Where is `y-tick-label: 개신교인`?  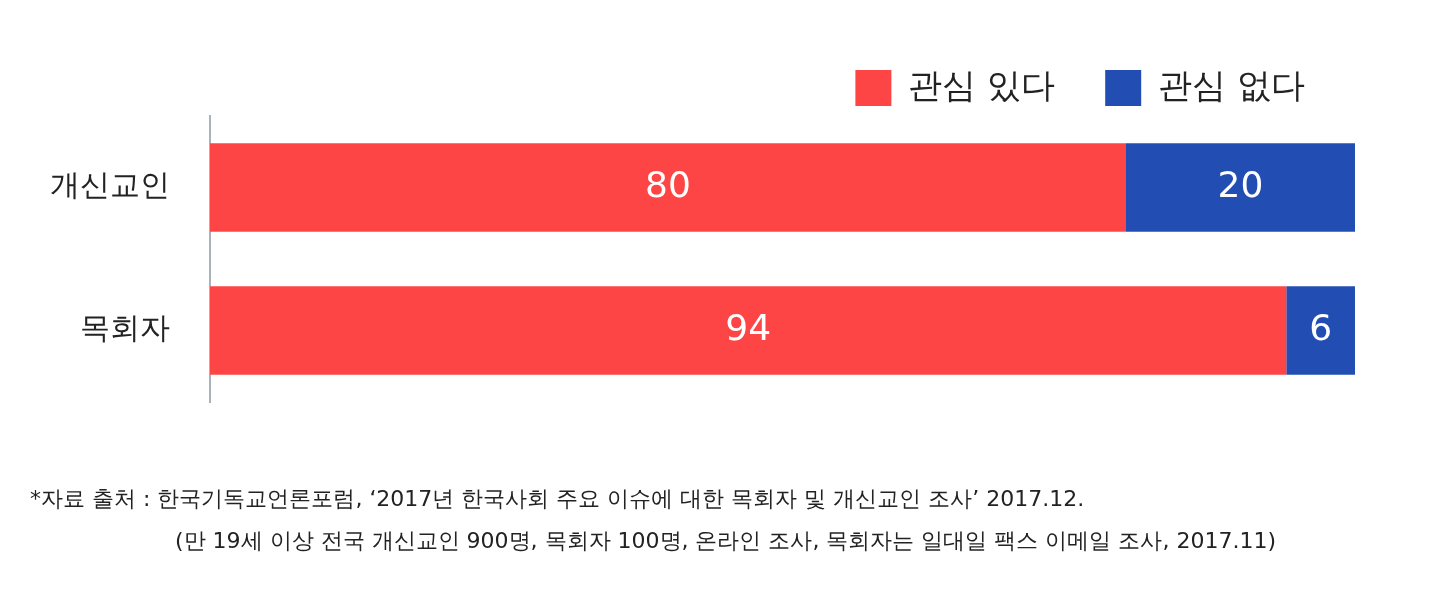
y-tick-label: 개신교인 is located at coordinates (110, 185).